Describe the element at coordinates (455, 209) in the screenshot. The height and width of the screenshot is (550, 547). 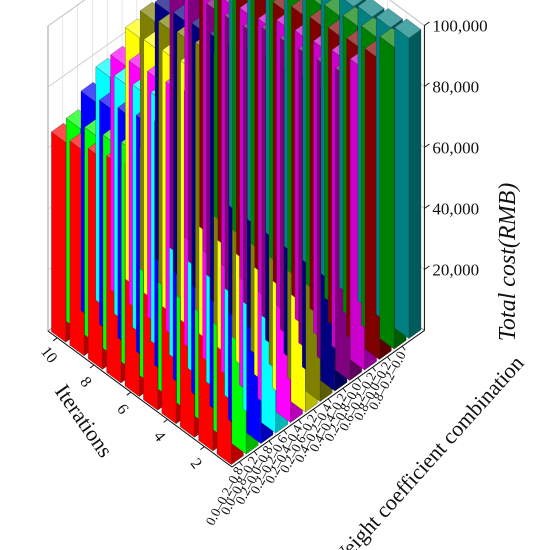
I see `z-tick-label: 40,000` at that location.